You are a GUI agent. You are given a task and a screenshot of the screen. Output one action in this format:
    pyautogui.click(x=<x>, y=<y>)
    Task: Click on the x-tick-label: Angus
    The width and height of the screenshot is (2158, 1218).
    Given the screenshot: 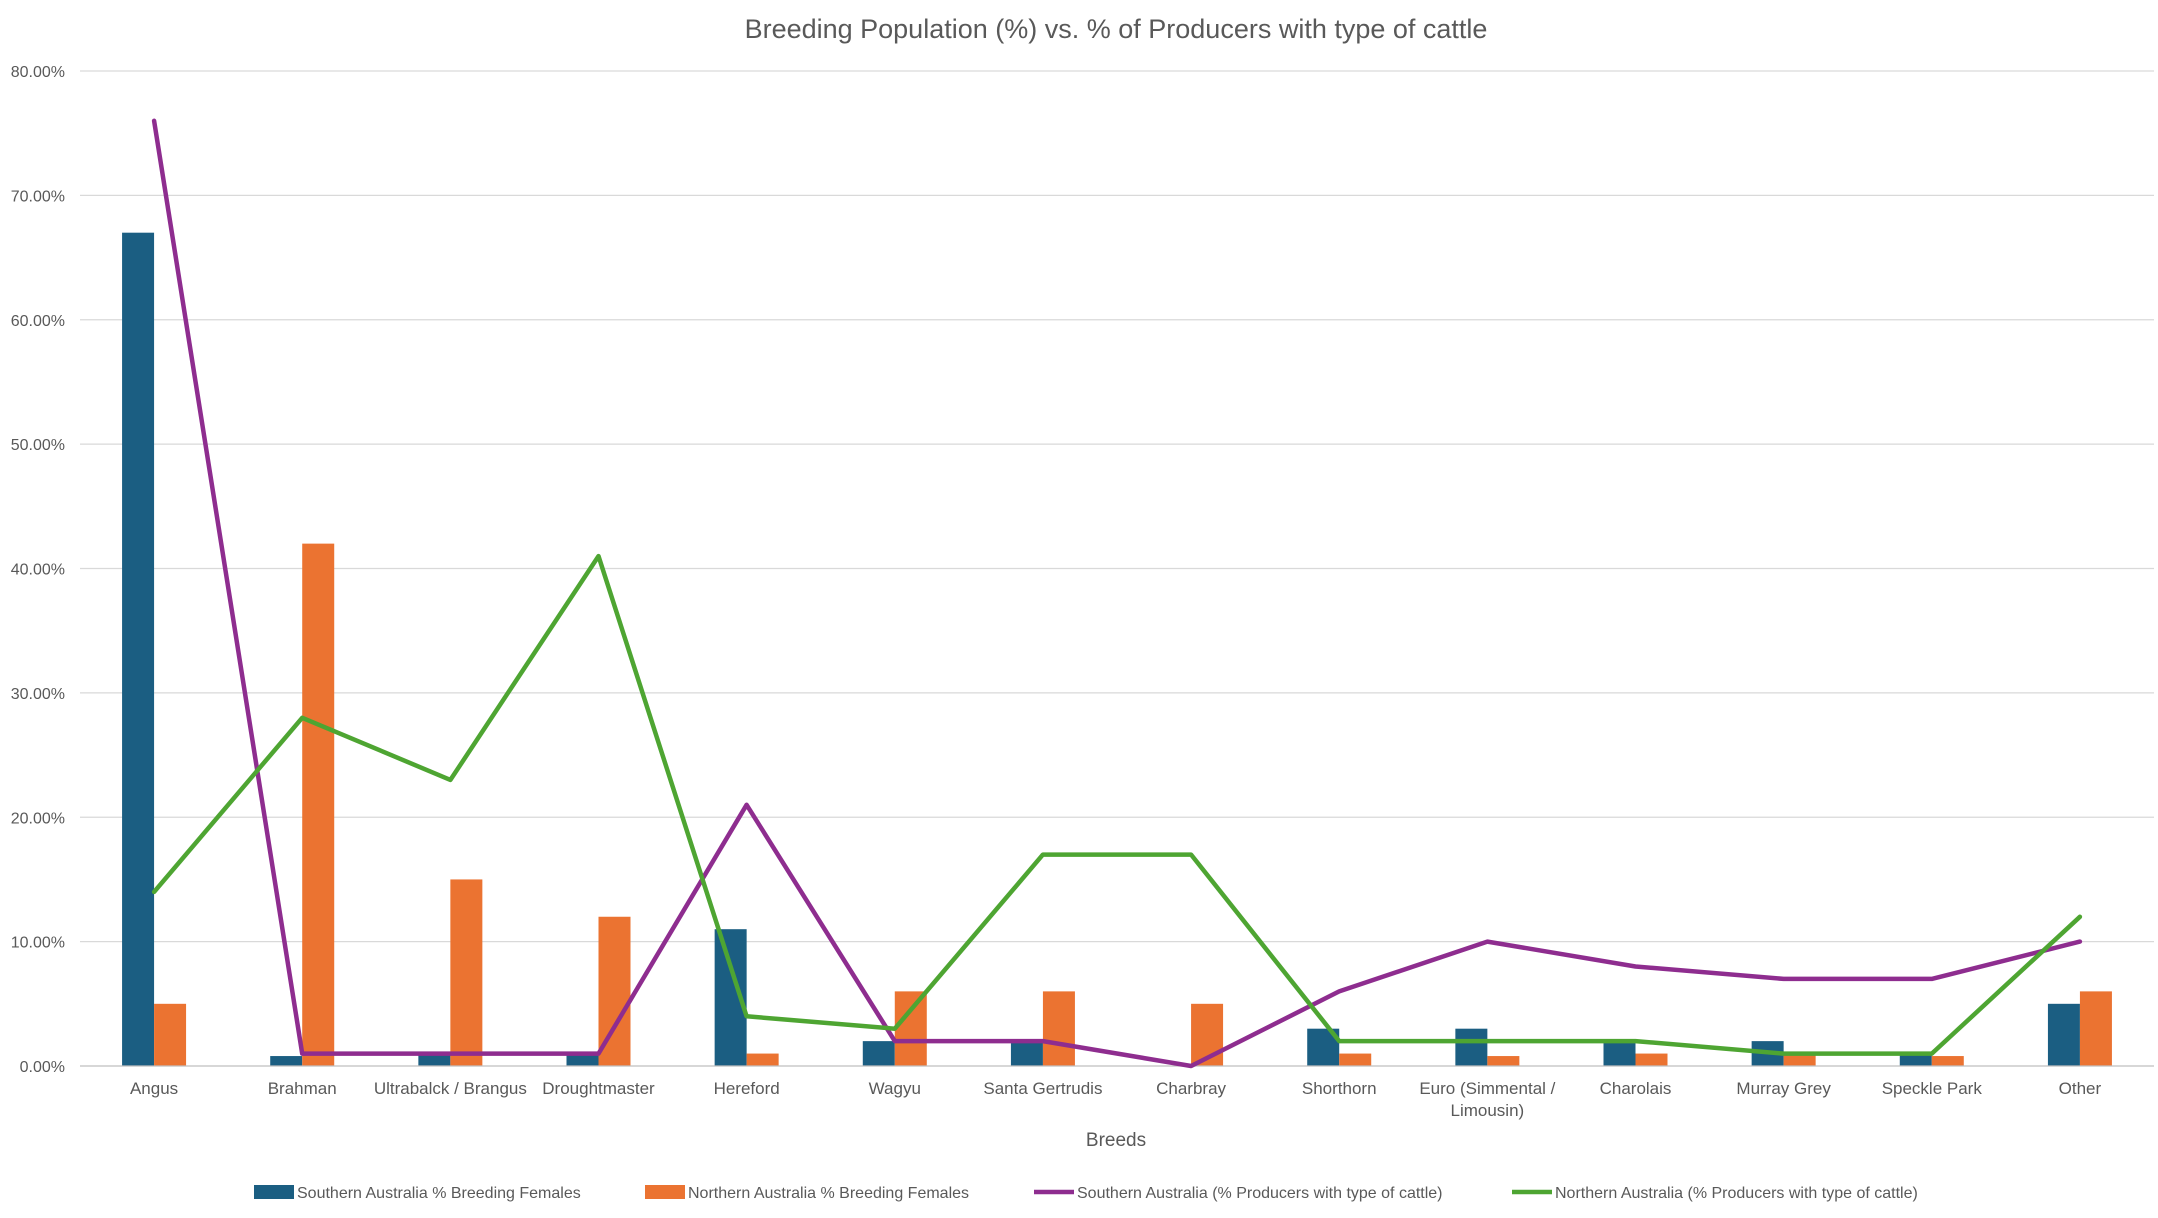 What is the action you would take?
    pyautogui.click(x=154, y=1088)
    